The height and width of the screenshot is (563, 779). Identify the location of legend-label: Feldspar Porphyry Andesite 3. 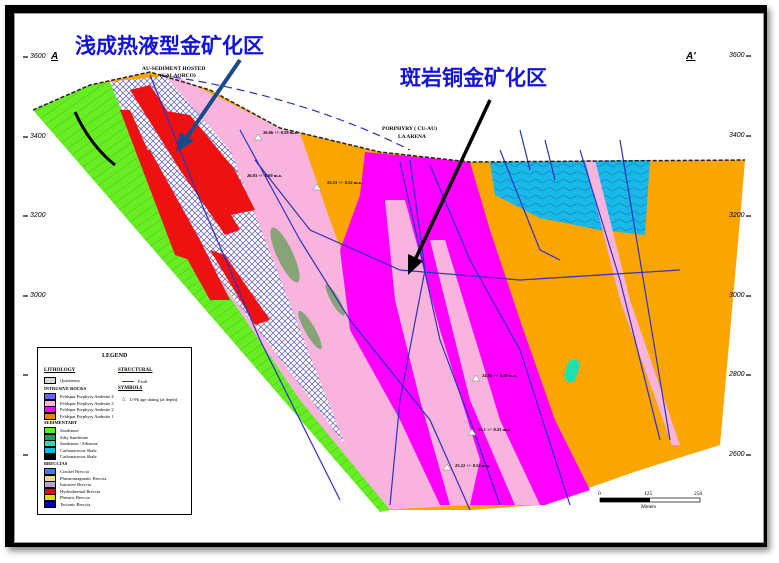
(87, 403).